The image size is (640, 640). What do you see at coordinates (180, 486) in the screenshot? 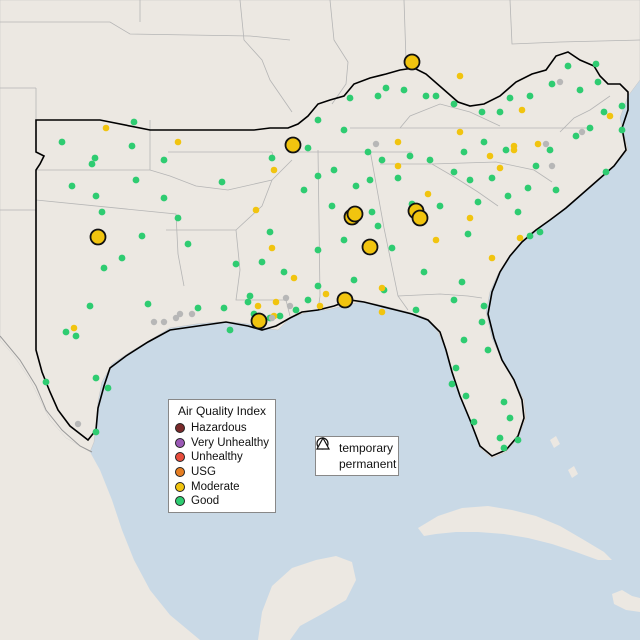
I see `moderate-swatch` at bounding box center [180, 486].